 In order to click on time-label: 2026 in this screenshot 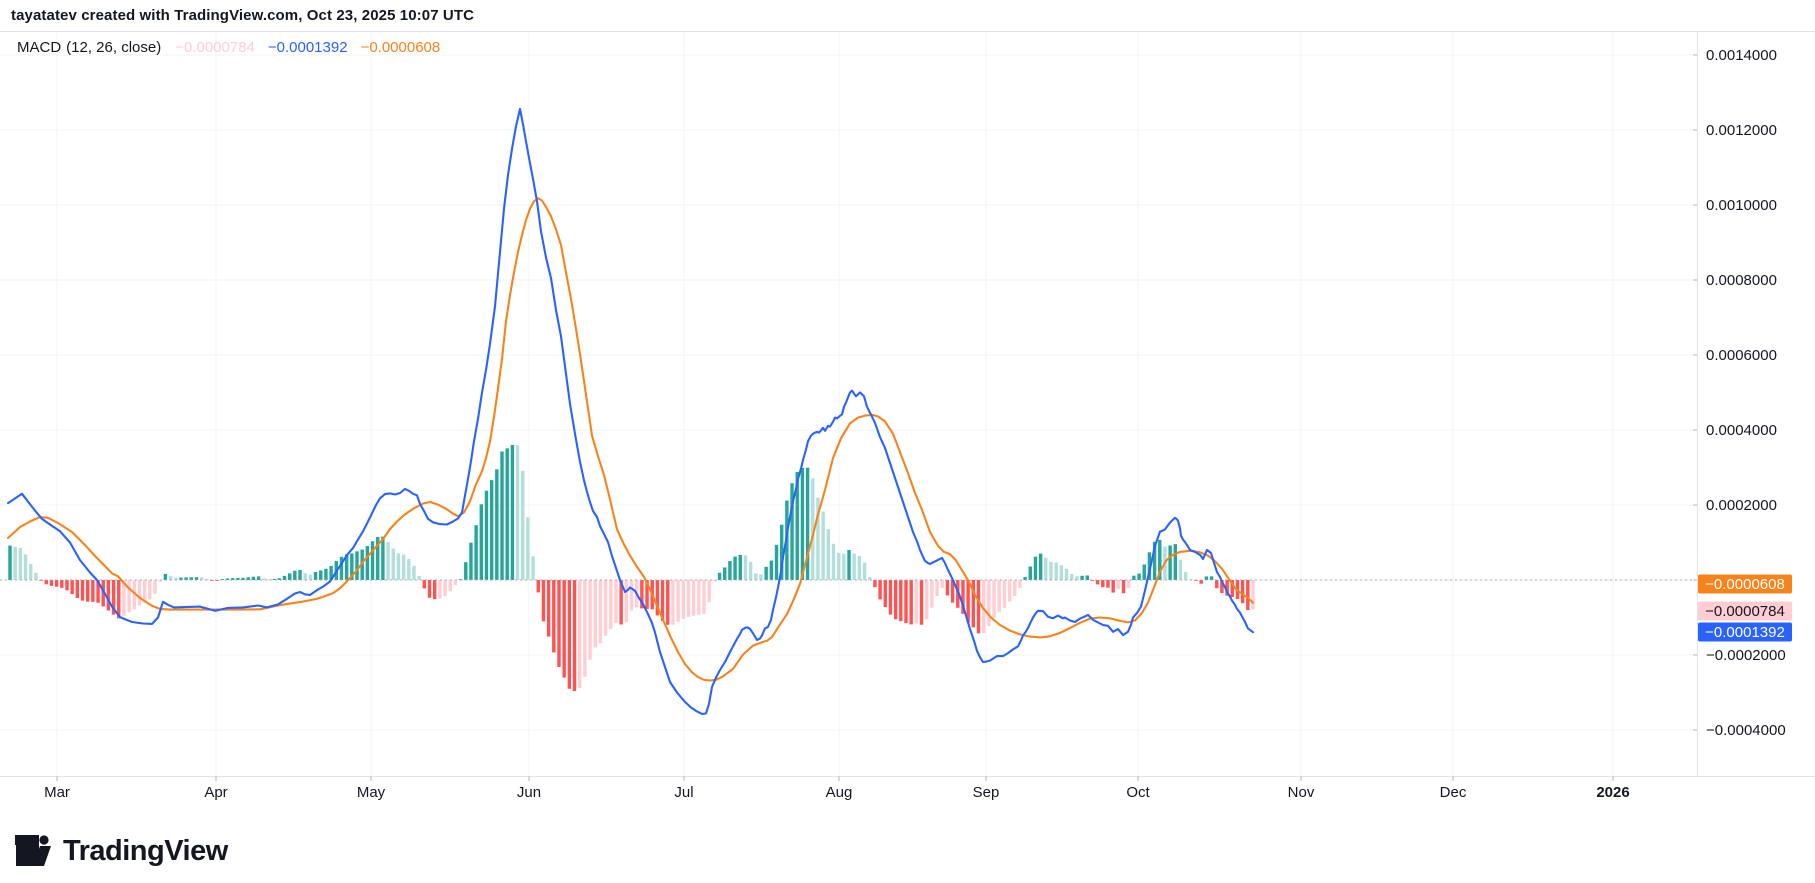, I will do `click(1612, 792)`.